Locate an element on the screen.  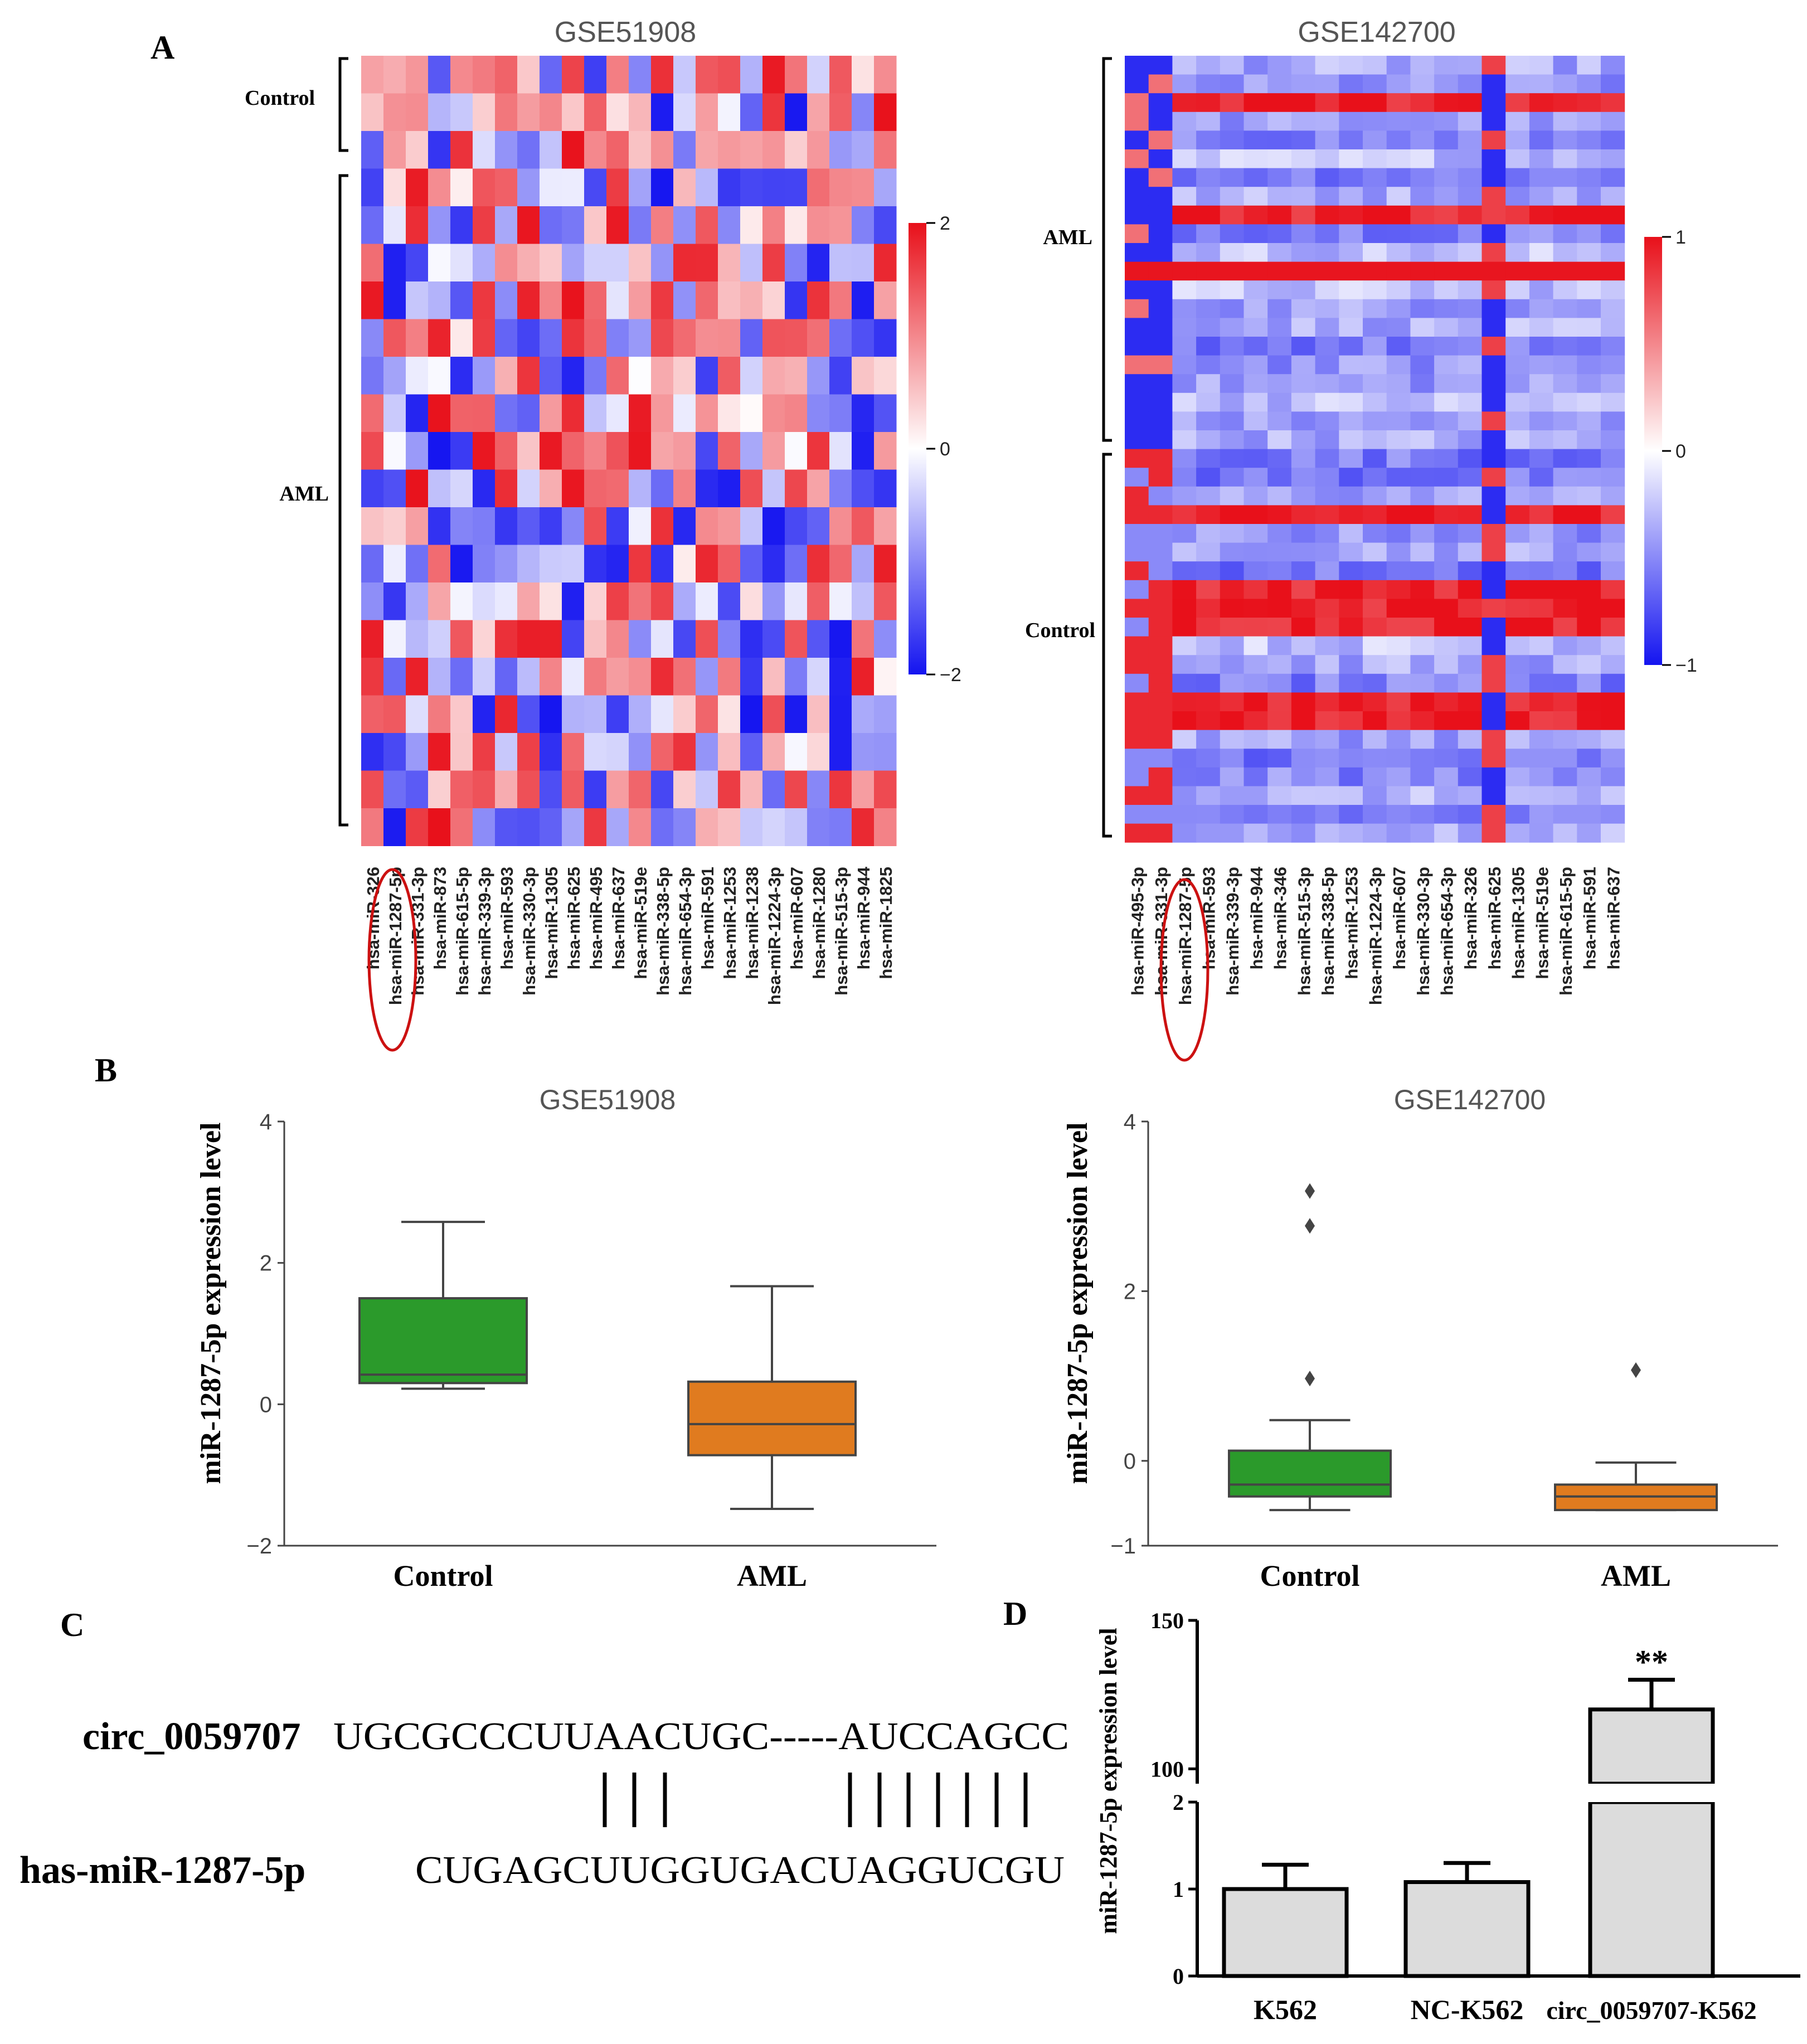
bar-y-tick-label: 2 is located at coordinates (1178, 1802).